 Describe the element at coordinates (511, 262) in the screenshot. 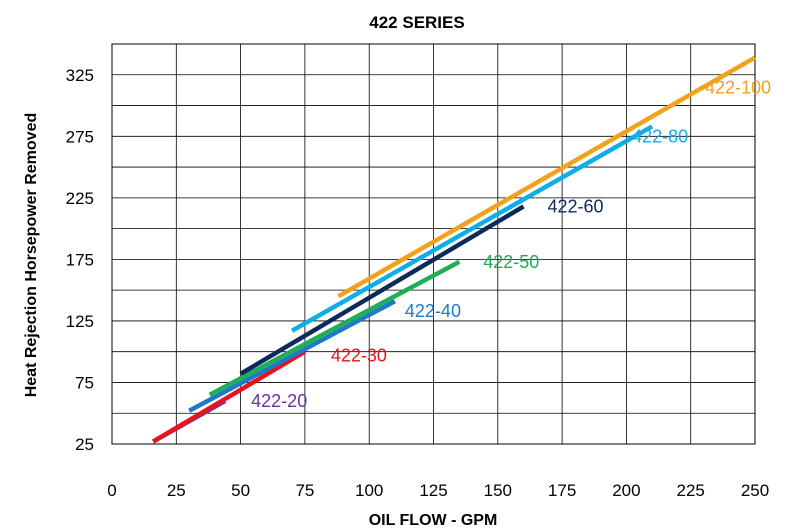

I see `series-label-422-50: 422-50` at that location.